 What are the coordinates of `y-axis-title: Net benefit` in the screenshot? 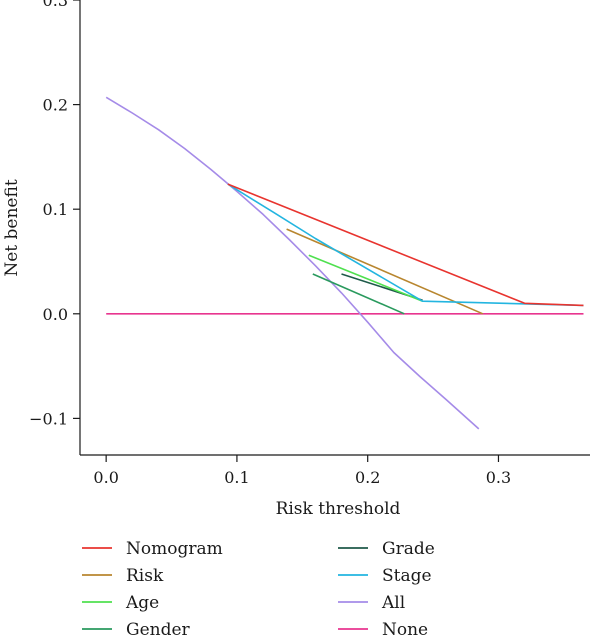 It's located at (12, 227).